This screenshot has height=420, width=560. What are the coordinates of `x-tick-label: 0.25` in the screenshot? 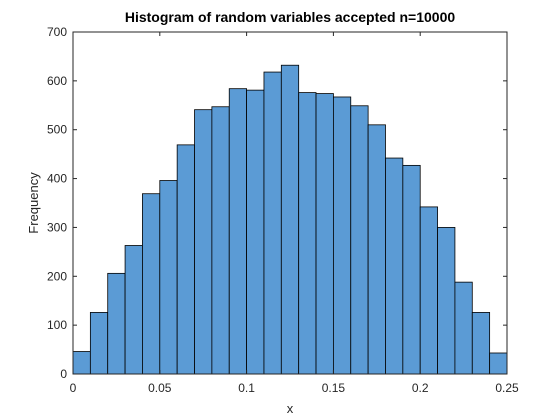 It's located at (507, 388).